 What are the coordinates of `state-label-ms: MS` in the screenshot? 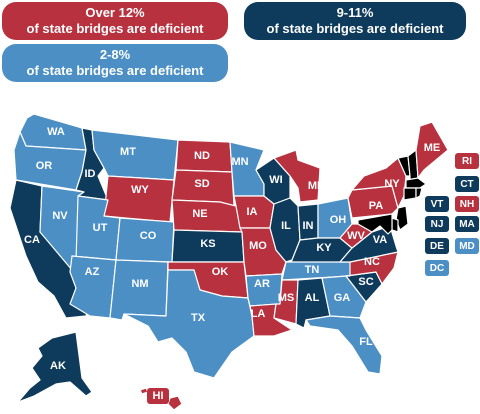 It's located at (286, 298).